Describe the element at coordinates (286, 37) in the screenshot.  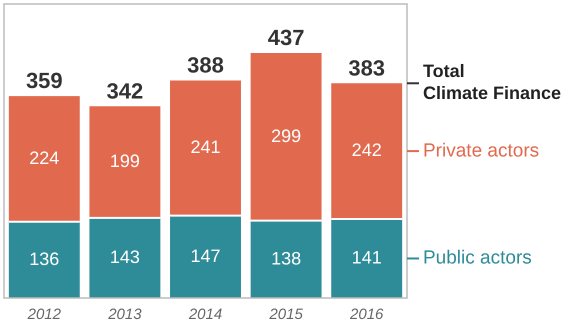
I see `total-label: 437` at that location.